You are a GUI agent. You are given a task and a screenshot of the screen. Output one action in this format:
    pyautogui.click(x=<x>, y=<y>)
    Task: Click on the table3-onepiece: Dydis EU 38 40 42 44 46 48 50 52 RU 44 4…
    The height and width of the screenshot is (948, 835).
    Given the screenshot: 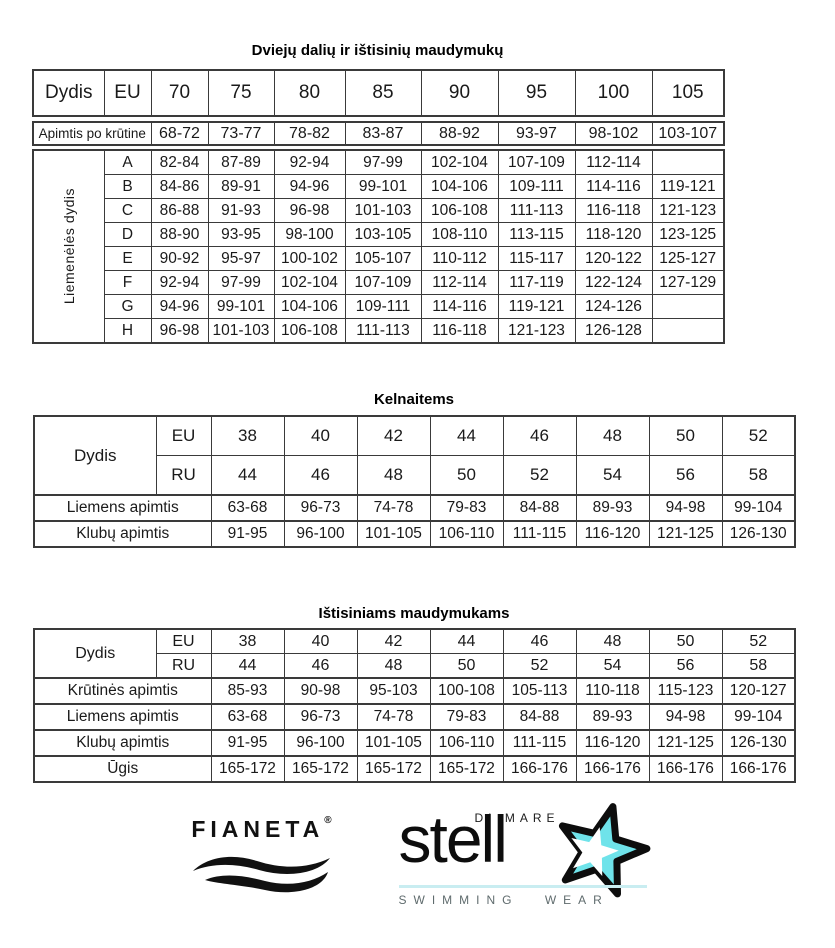 What is the action you would take?
    pyautogui.click(x=414, y=705)
    